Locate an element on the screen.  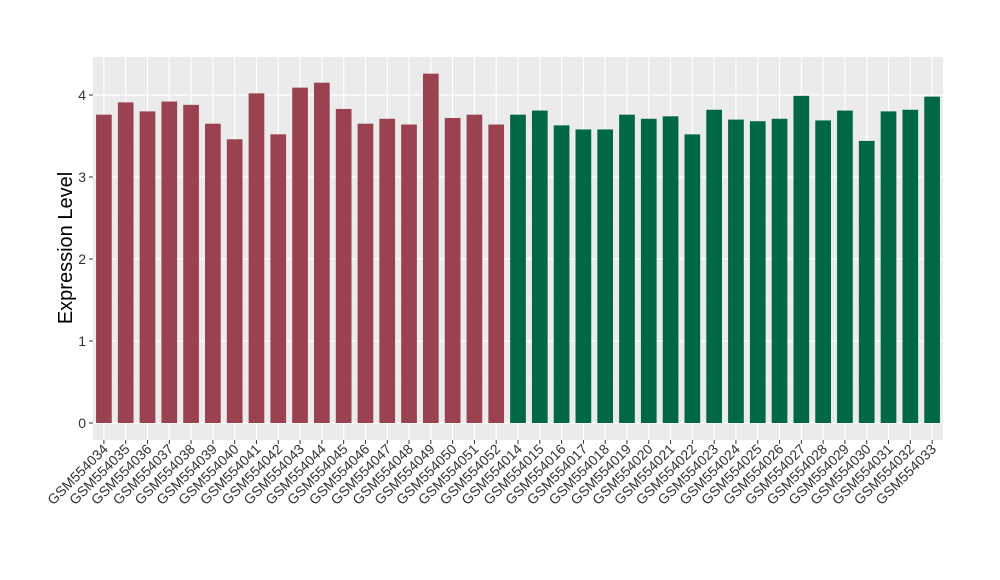
bar-GSM554014 is located at coordinates (518, 269).